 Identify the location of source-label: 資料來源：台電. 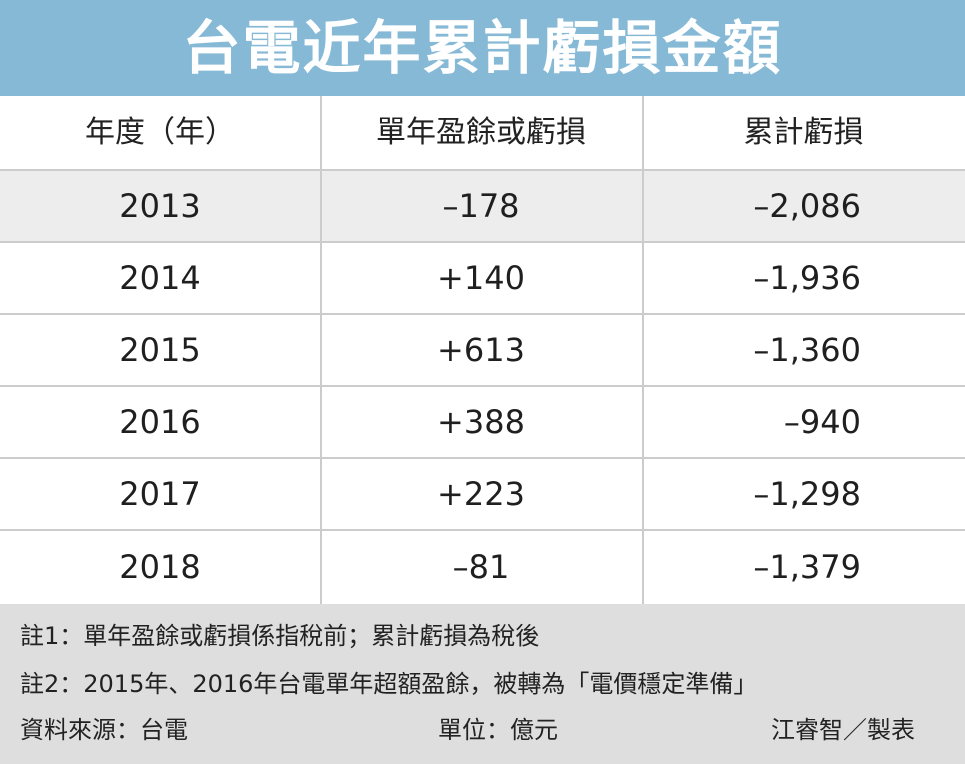
(104, 730).